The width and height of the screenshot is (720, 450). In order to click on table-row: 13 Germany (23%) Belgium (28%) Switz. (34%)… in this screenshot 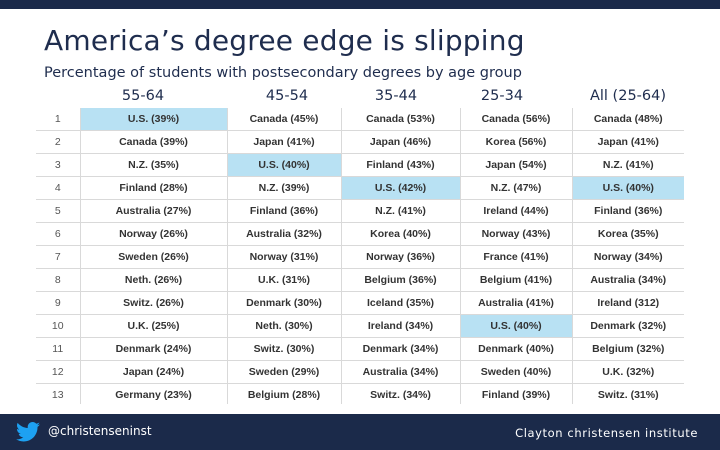, I will do `click(360, 393)`.